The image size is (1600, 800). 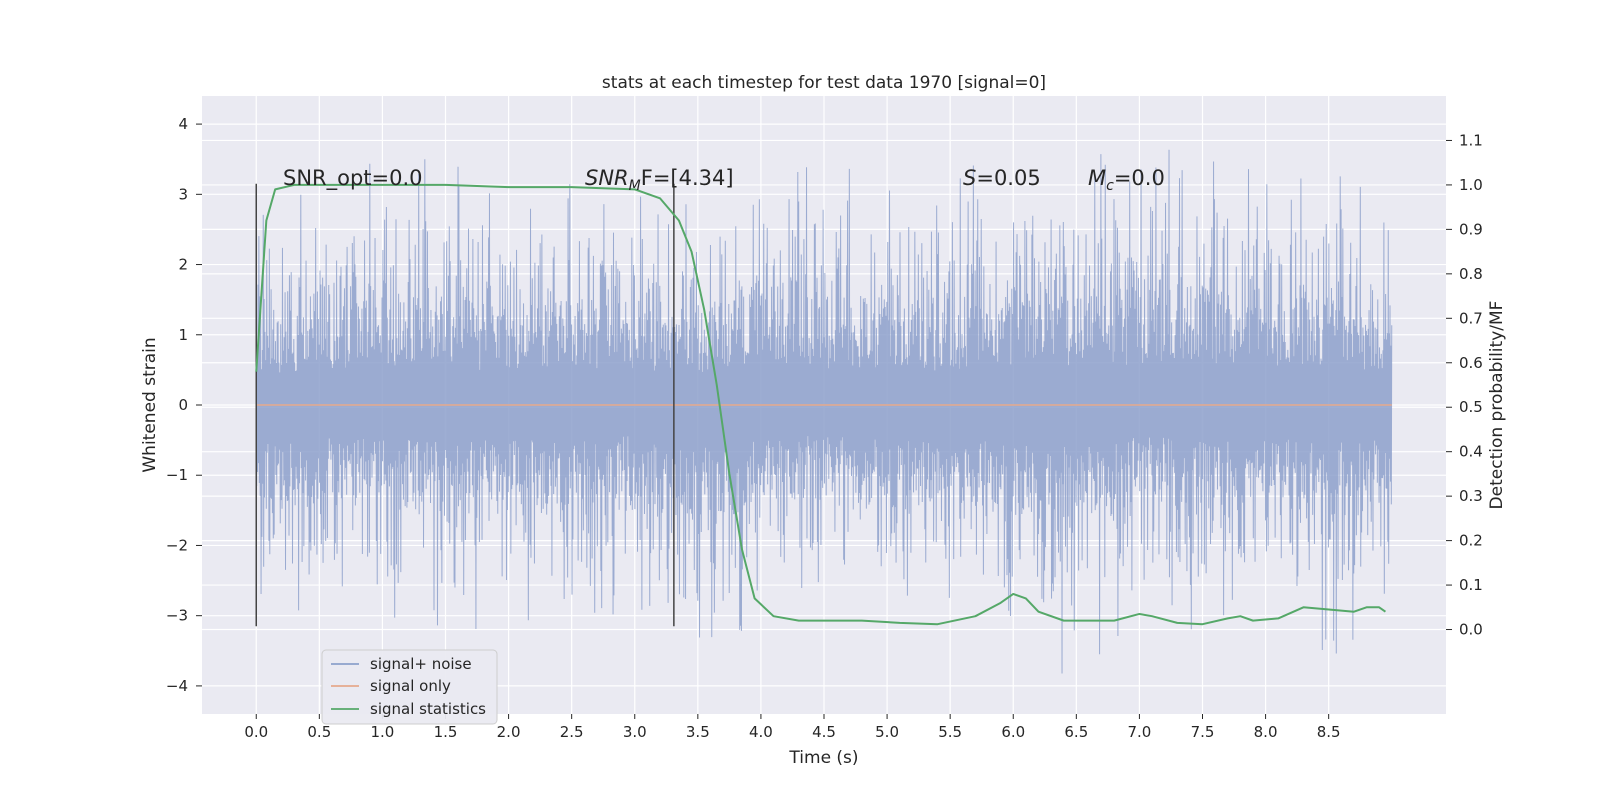 I want to click on y2-tick-label: 1.1, so click(x=1471, y=140).